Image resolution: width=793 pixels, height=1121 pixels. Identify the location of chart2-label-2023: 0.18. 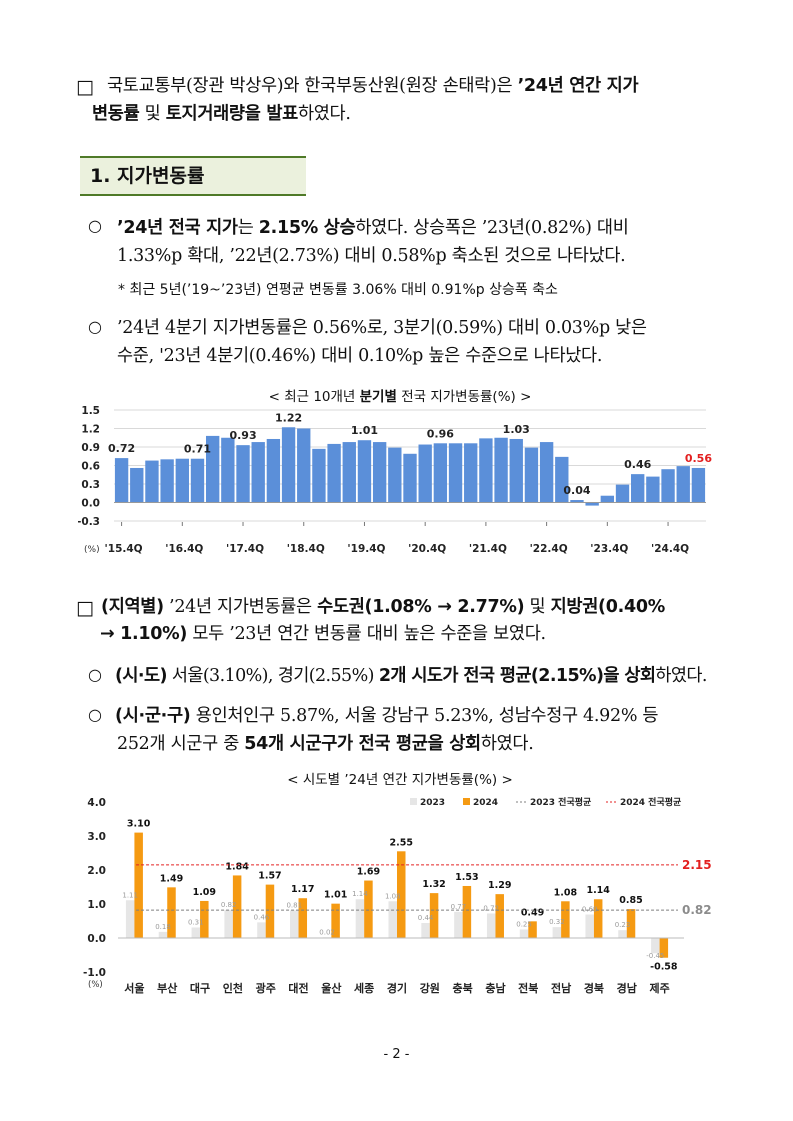
(163, 927).